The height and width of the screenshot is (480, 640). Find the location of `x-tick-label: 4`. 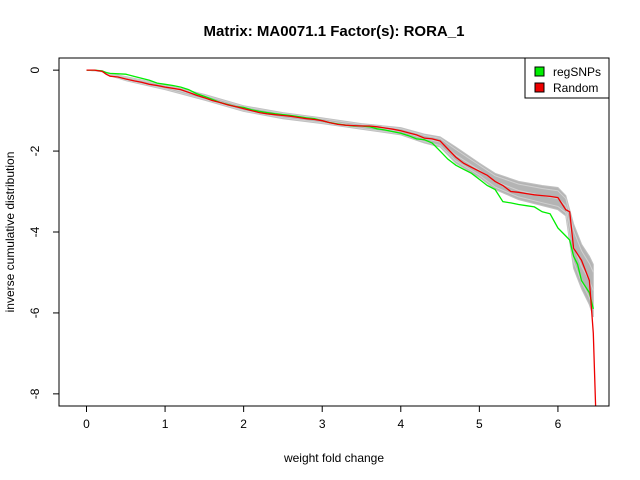

x-tick-label: 4 is located at coordinates (400, 424).